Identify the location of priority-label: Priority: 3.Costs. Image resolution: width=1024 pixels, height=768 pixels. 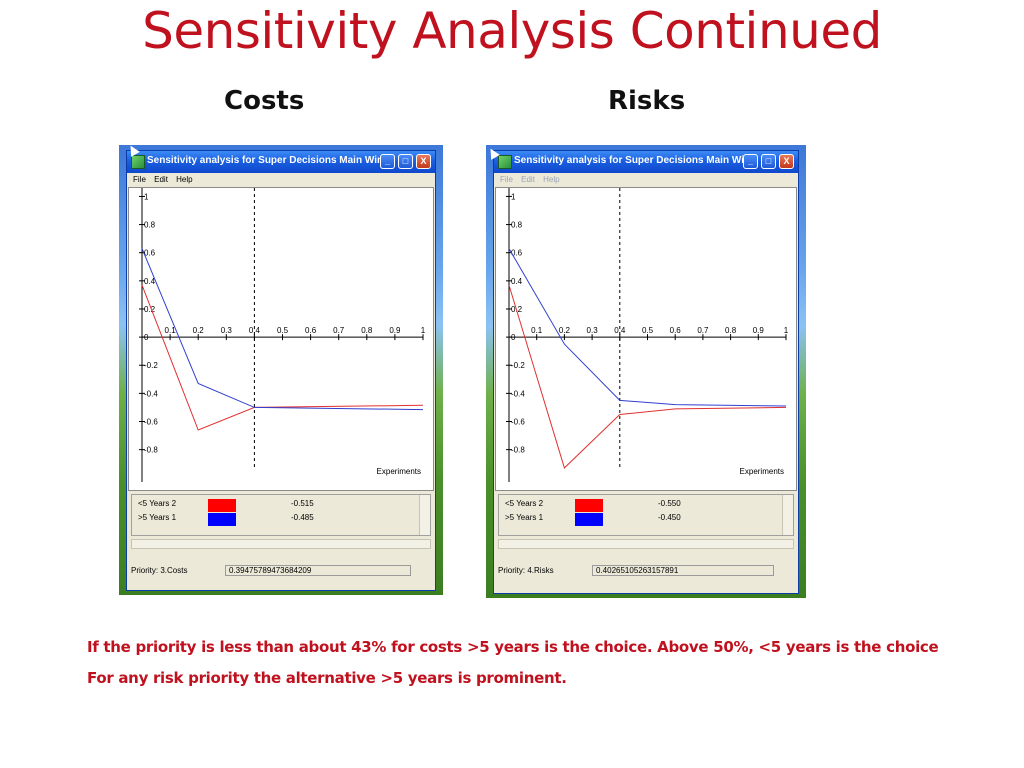
(159, 570).